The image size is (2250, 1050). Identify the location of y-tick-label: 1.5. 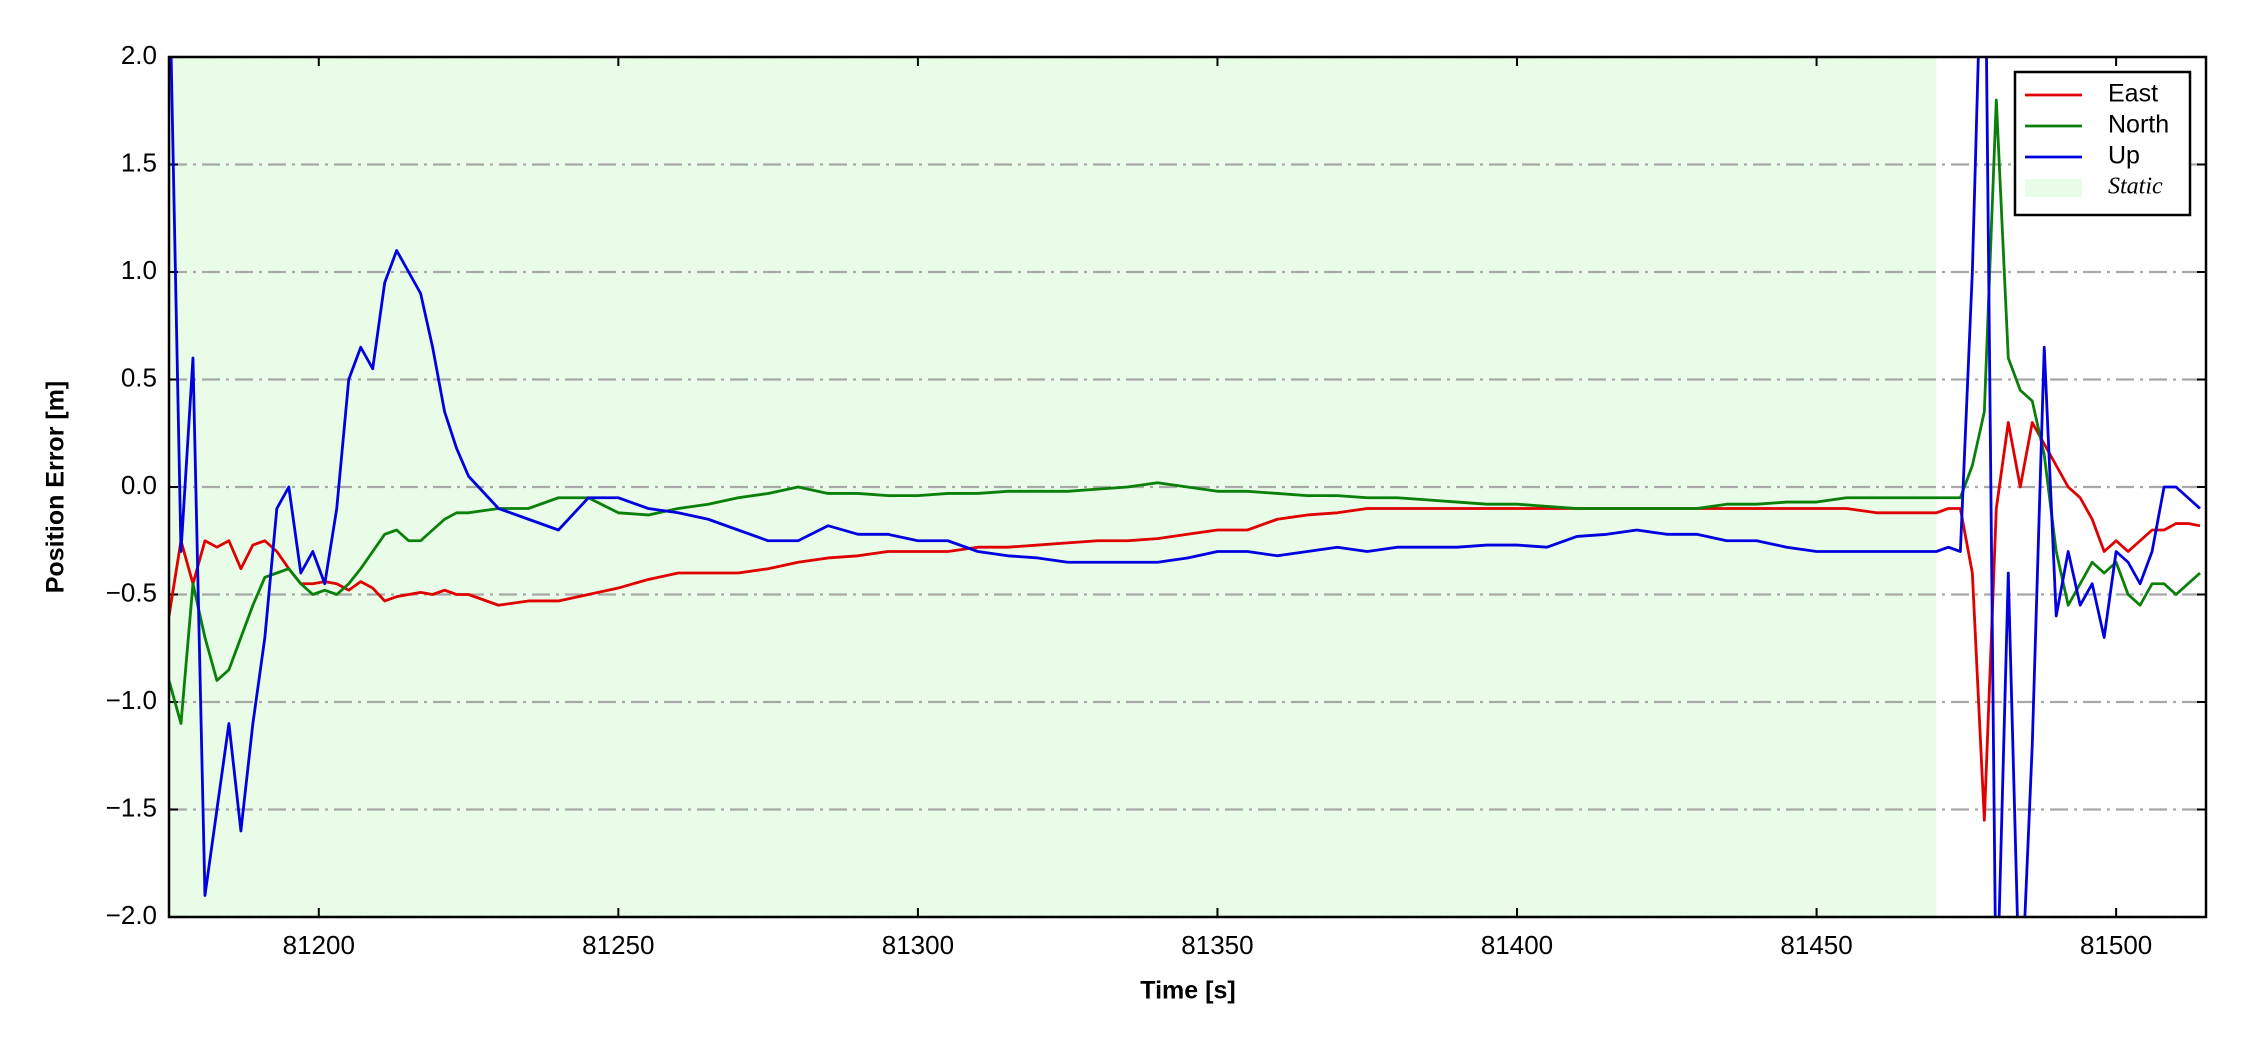
(139, 162).